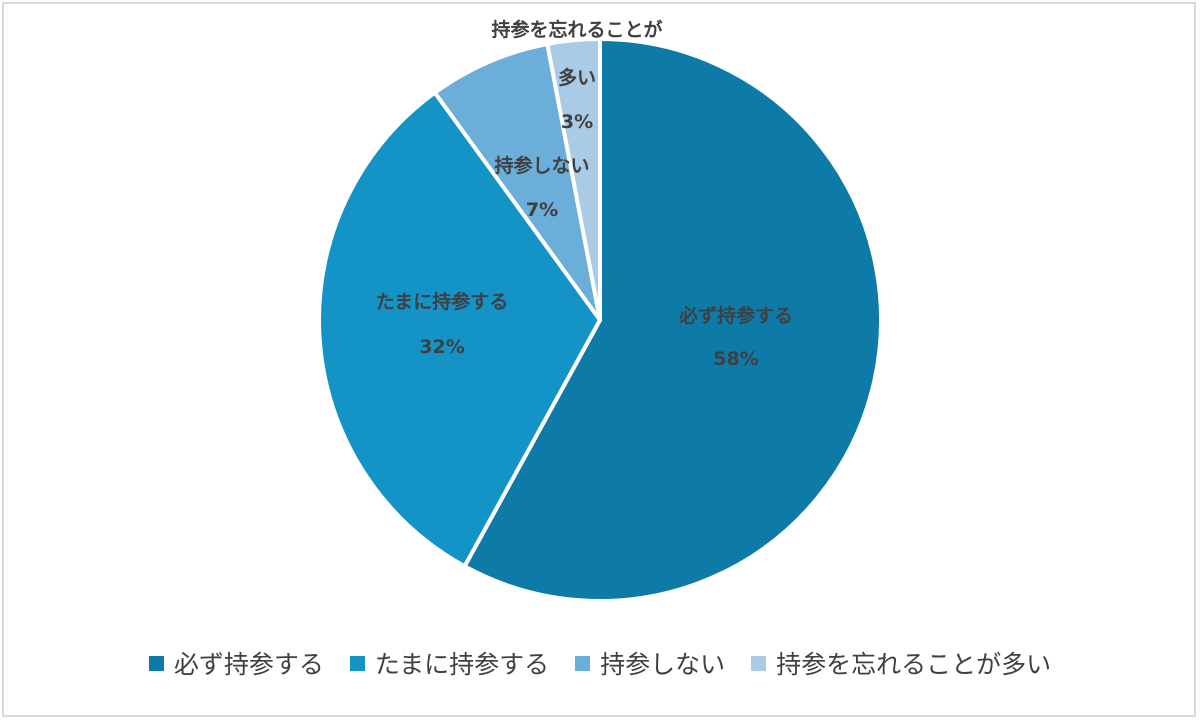 This screenshot has width=1200, height=721. Describe the element at coordinates (914, 664) in the screenshot. I see `legend-label: 持参を忘れることが多い` at that location.